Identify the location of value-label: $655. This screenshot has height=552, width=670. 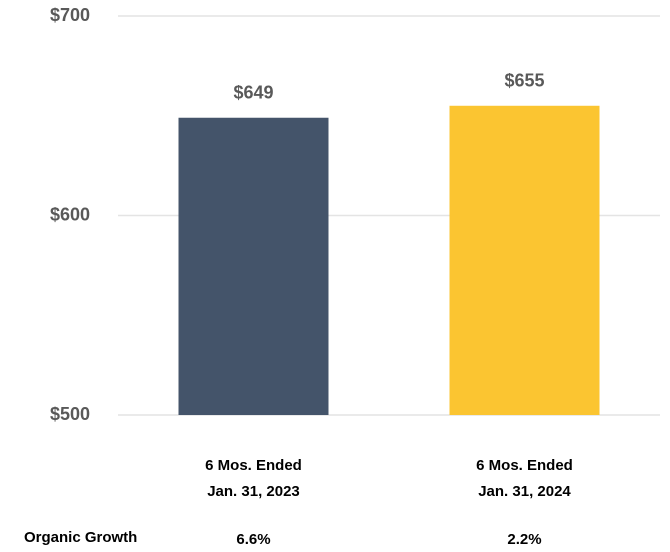
(524, 81).